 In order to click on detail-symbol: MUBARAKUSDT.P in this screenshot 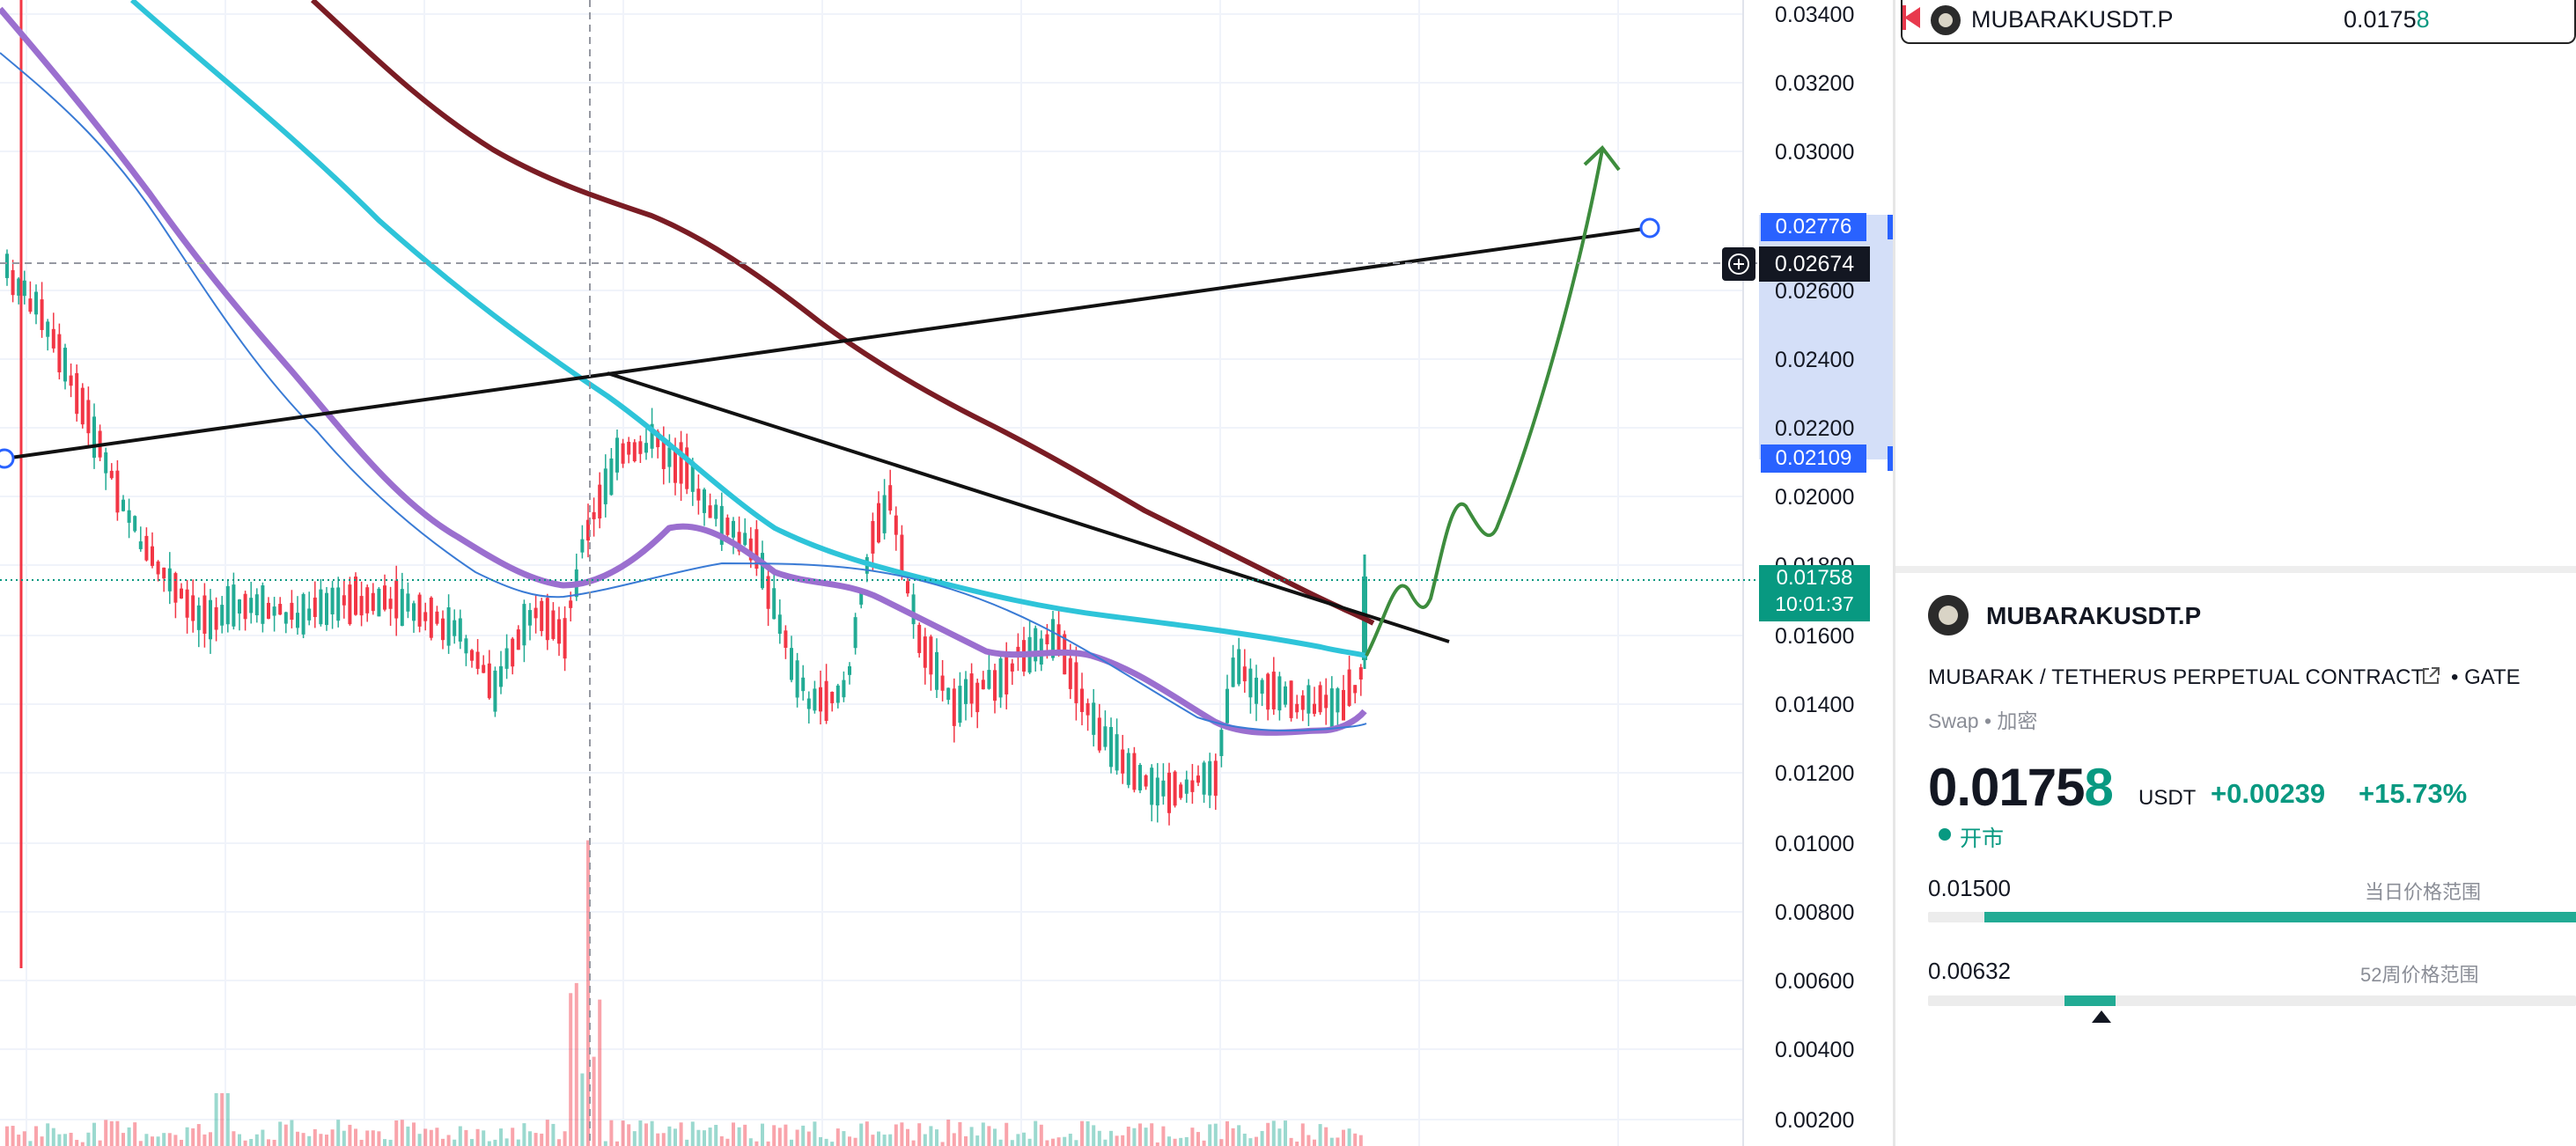, I will do `click(2094, 615)`.